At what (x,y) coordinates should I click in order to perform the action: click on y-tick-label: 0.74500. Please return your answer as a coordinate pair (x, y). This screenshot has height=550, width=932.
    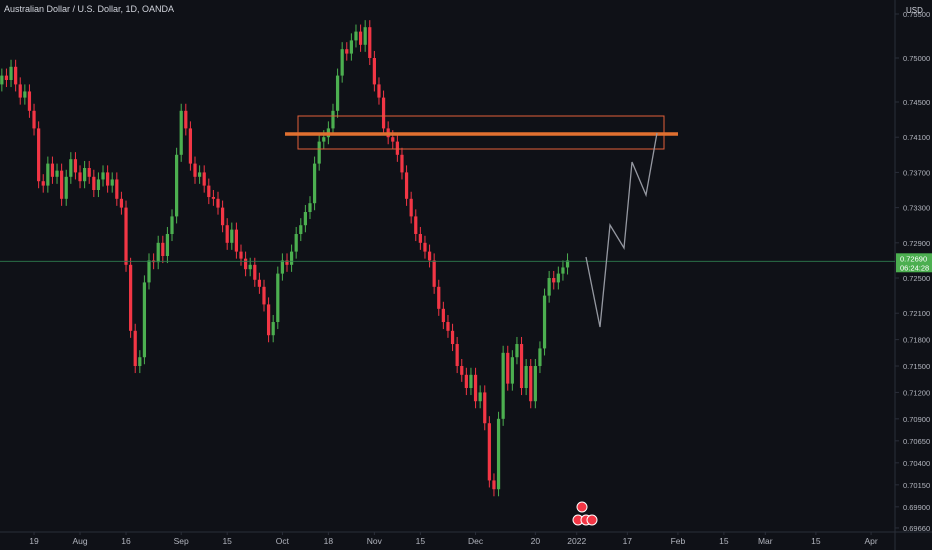
    Looking at the image, I should click on (916, 102).